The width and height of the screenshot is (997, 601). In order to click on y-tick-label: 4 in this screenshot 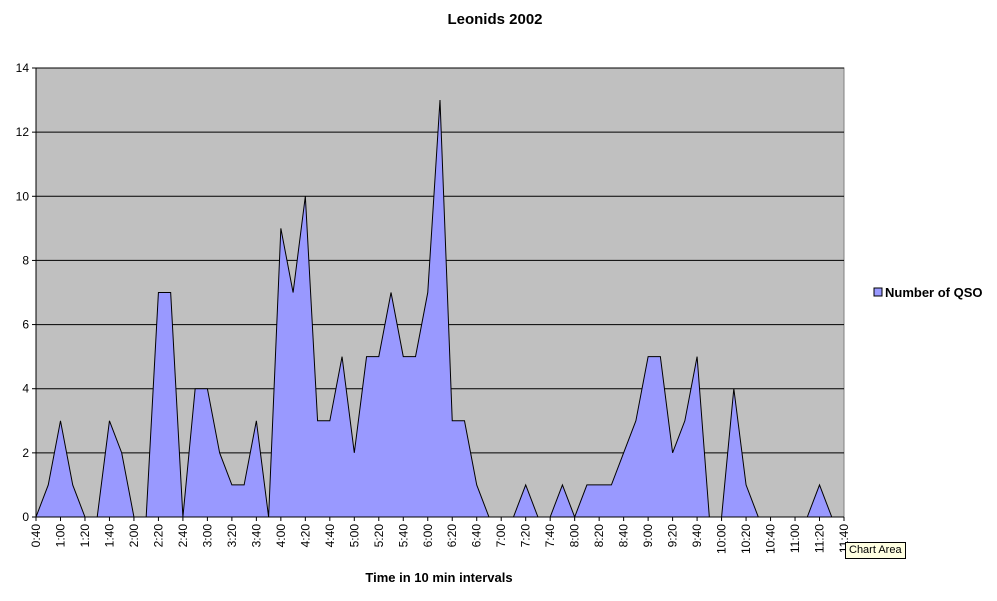, I will do `click(25, 389)`.